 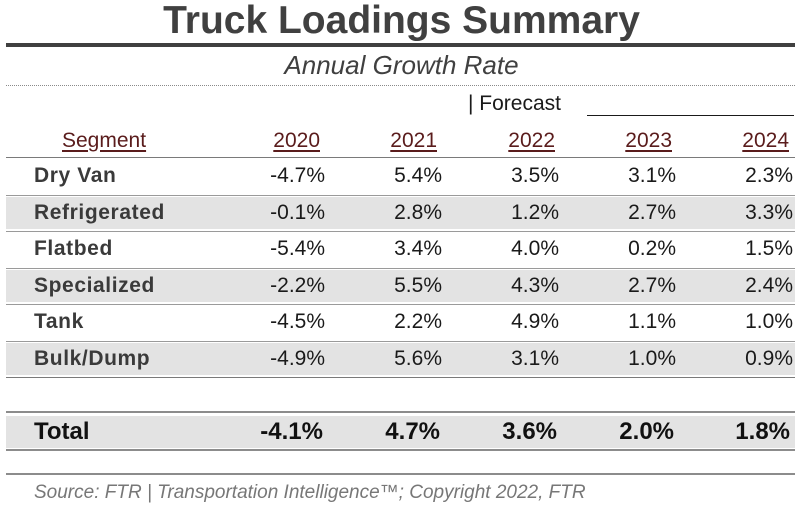 What do you see at coordinates (535, 248) in the screenshot?
I see `cell-value-2022: 4.0%` at bounding box center [535, 248].